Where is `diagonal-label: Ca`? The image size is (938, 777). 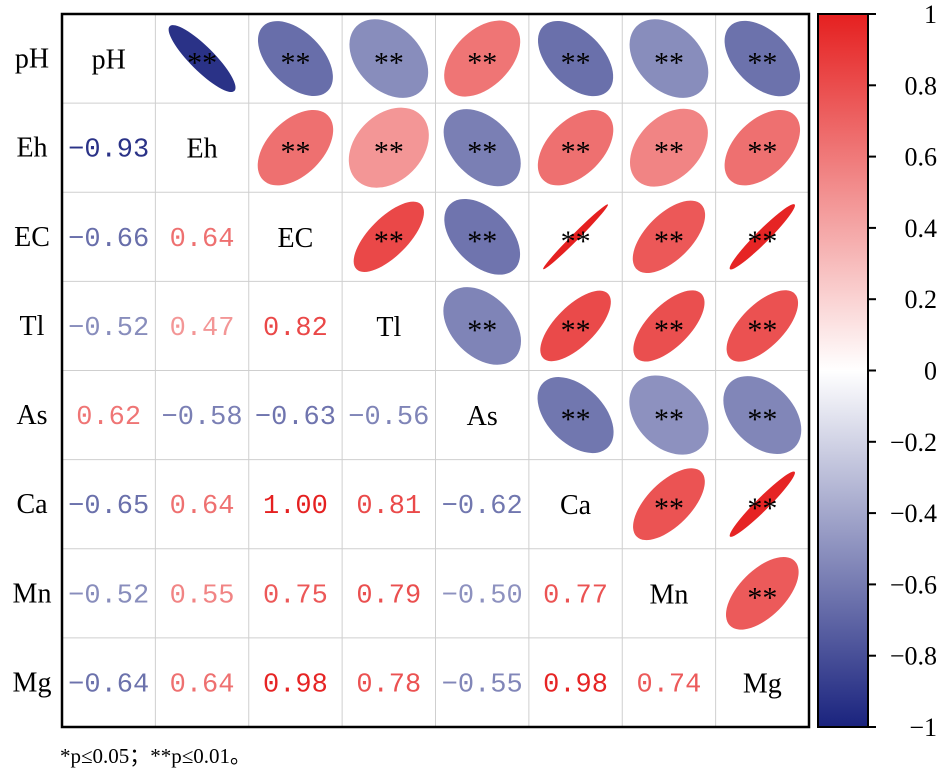 diagonal-label: Ca is located at coordinates (576, 505).